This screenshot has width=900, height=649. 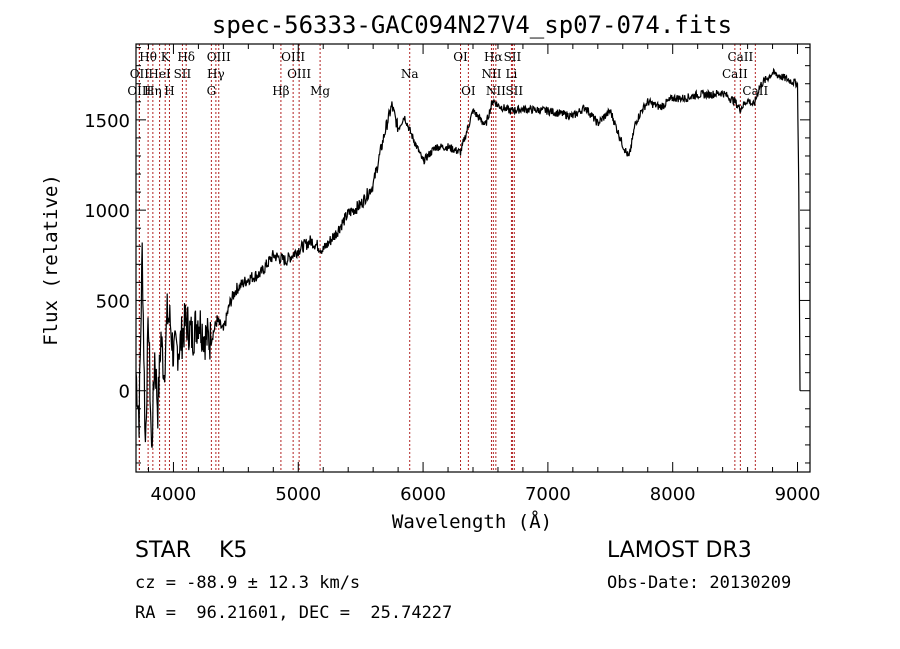 I want to click on spectral-line-label: Hα, so click(x=493, y=57).